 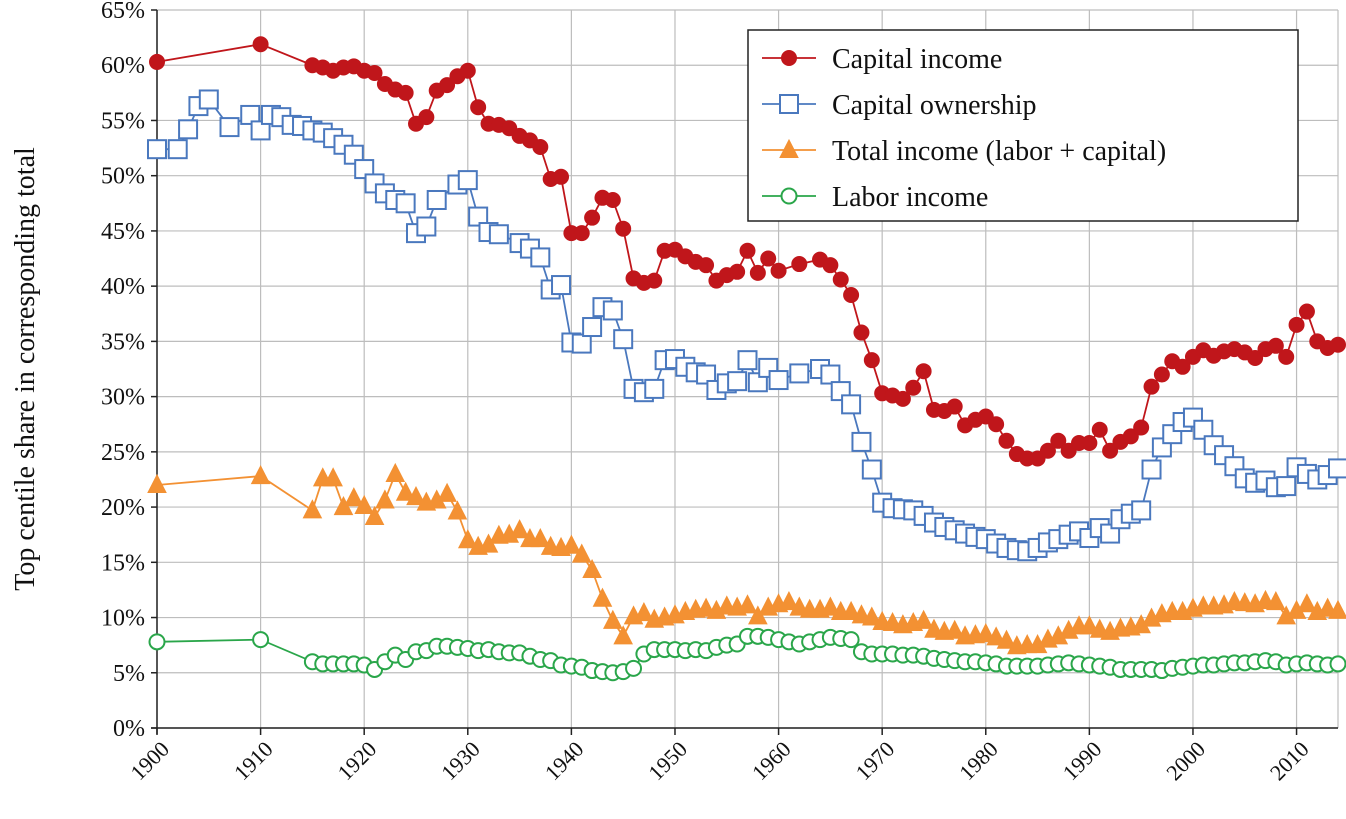 I want to click on y-axis-tick-labels: 0% 5% 10% 15% 20% 25% 30% 35% 40% 45% 50% 55% 60% 65%, so click(x=123, y=371).